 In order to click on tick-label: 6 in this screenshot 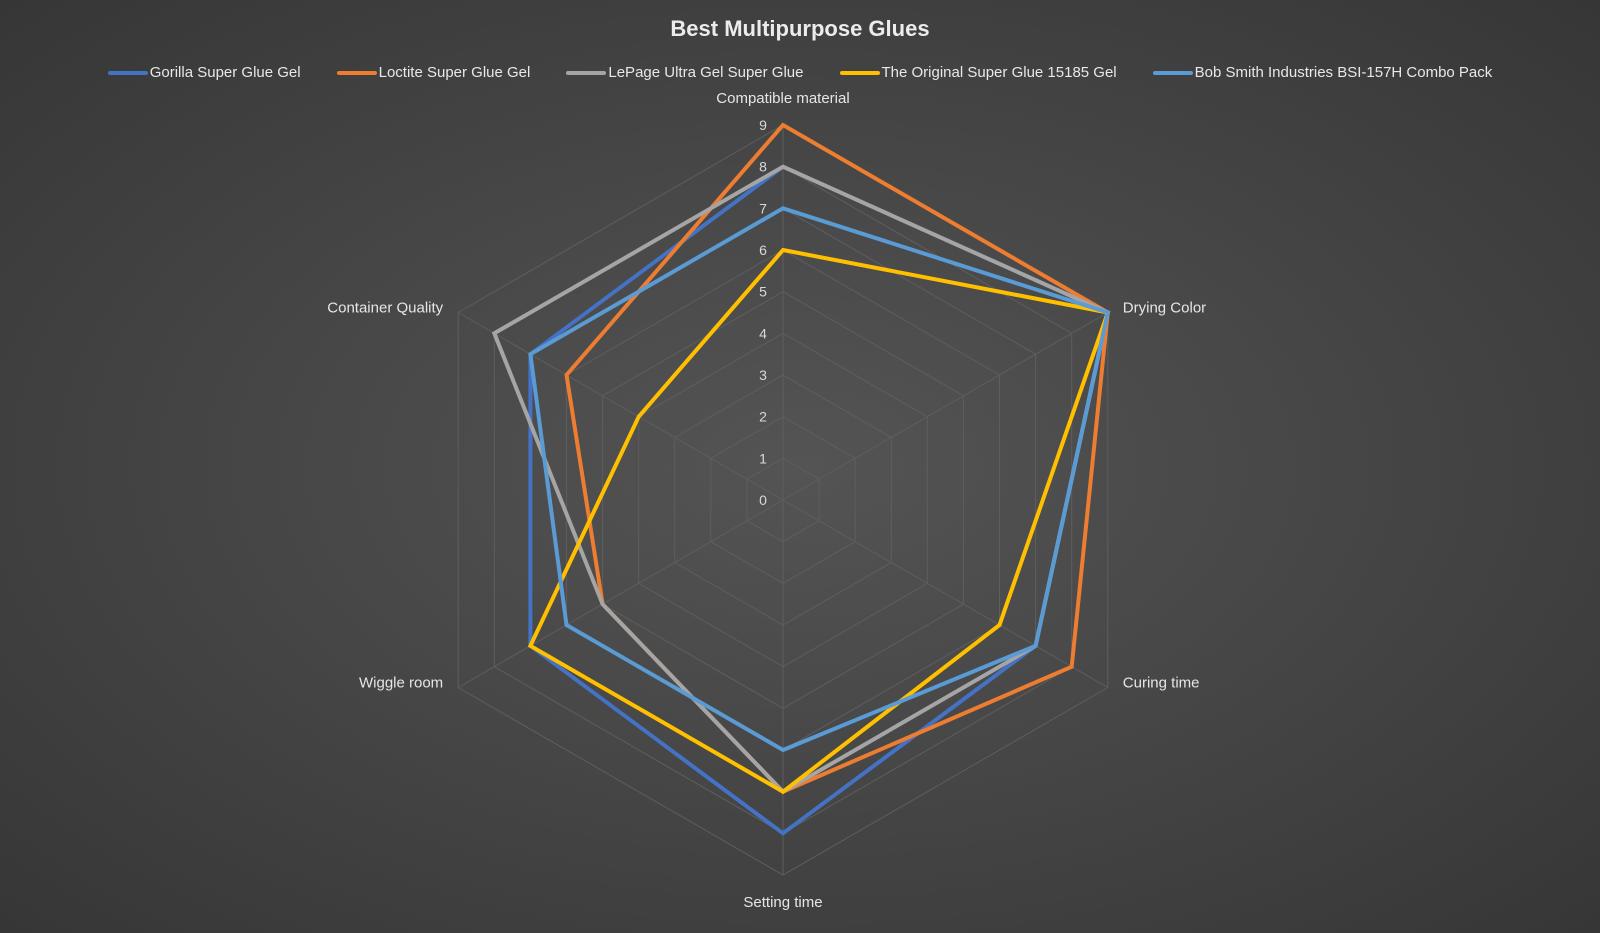, I will do `click(763, 250)`.